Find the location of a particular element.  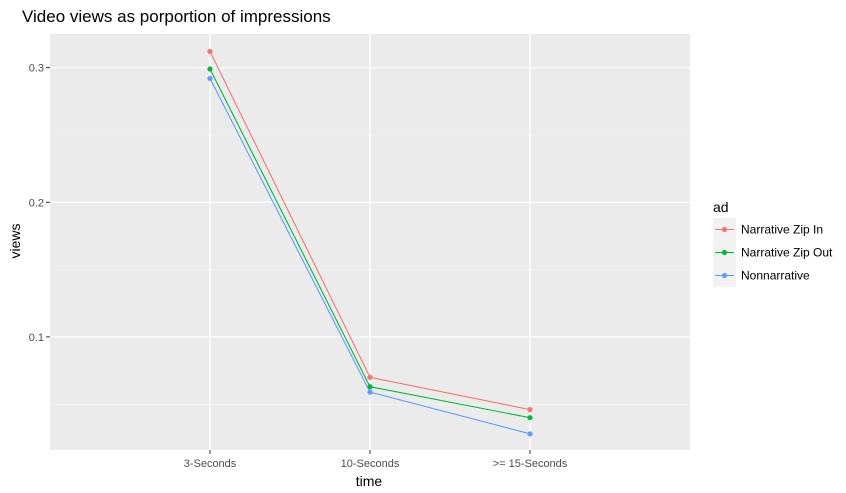

y-axis-title: views is located at coordinates (15, 240).